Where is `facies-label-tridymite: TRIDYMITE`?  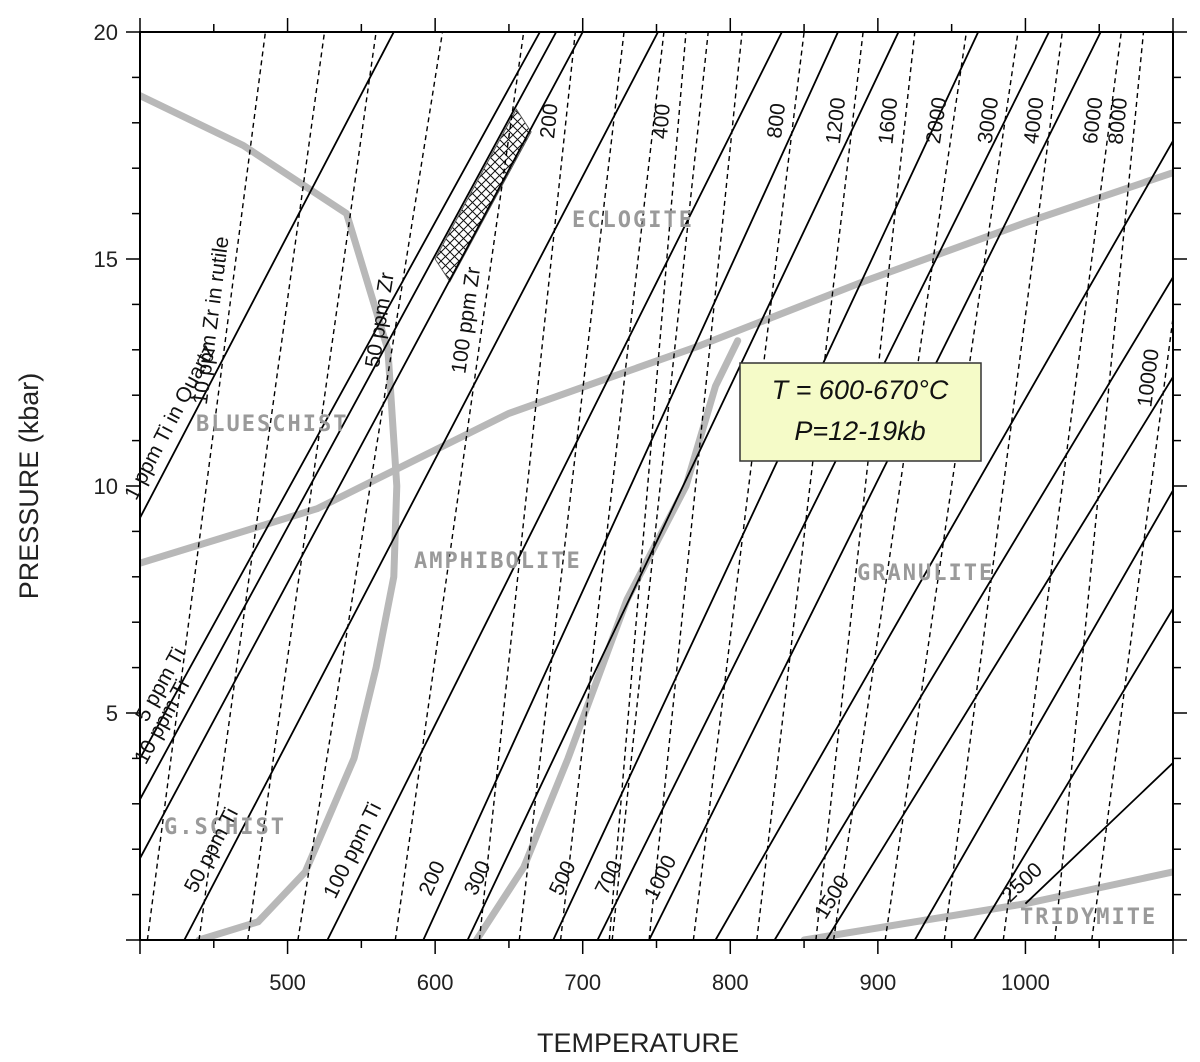
facies-label-tridymite: TRIDYMITE is located at coordinates (1088, 917).